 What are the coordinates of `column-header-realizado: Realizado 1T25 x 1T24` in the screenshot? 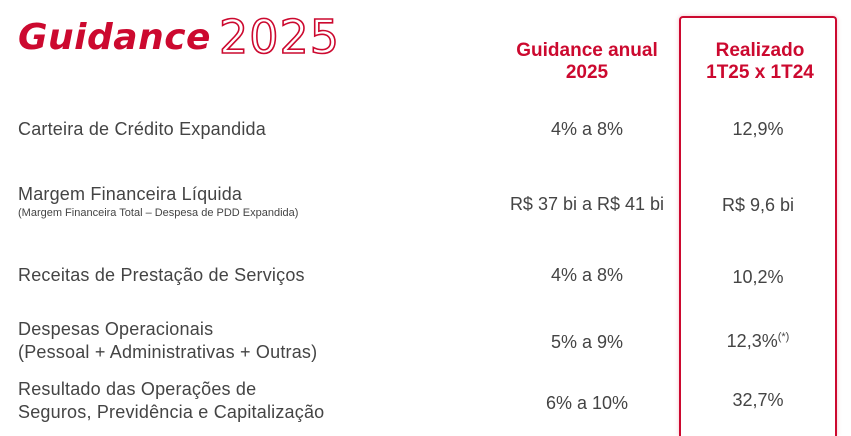 It's located at (760, 62).